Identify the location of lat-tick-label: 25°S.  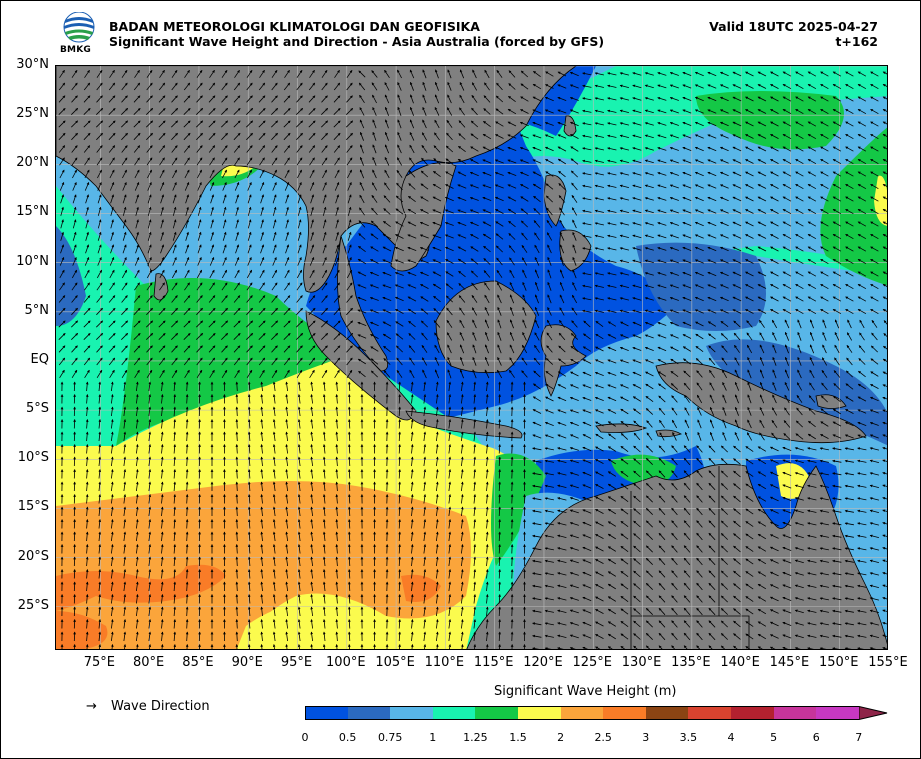
(33, 605).